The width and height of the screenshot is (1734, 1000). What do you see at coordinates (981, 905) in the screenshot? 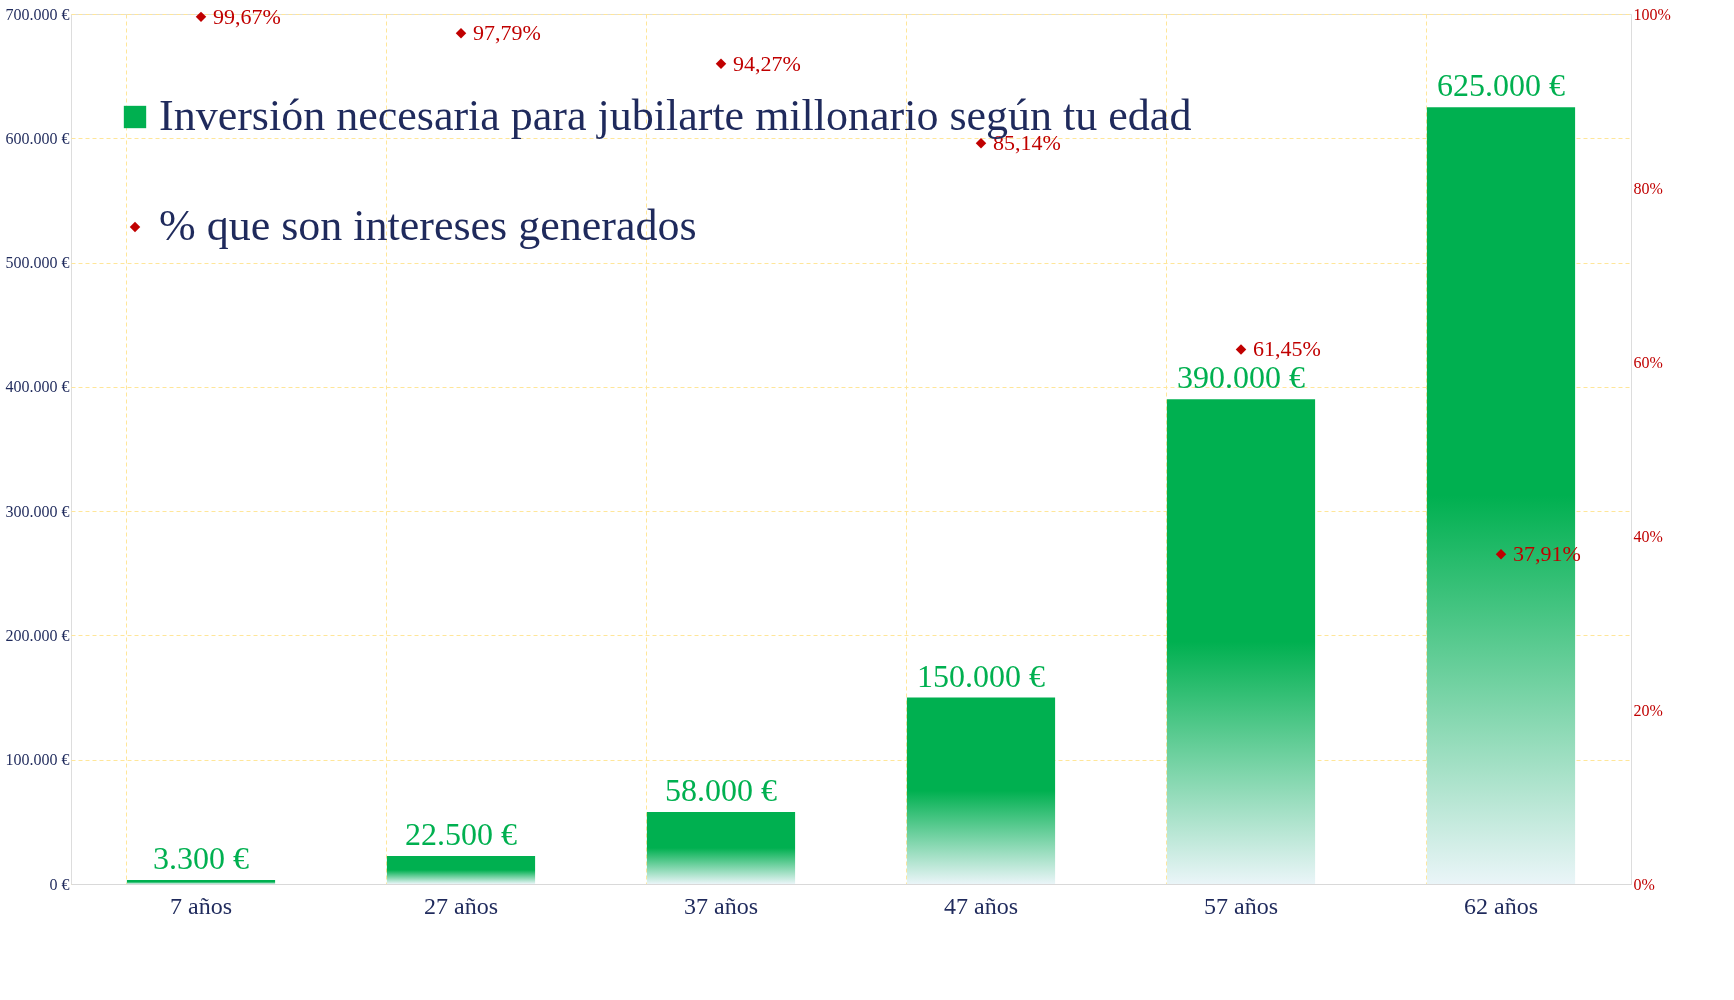
I see `x-tick-label: 47 años` at bounding box center [981, 905].